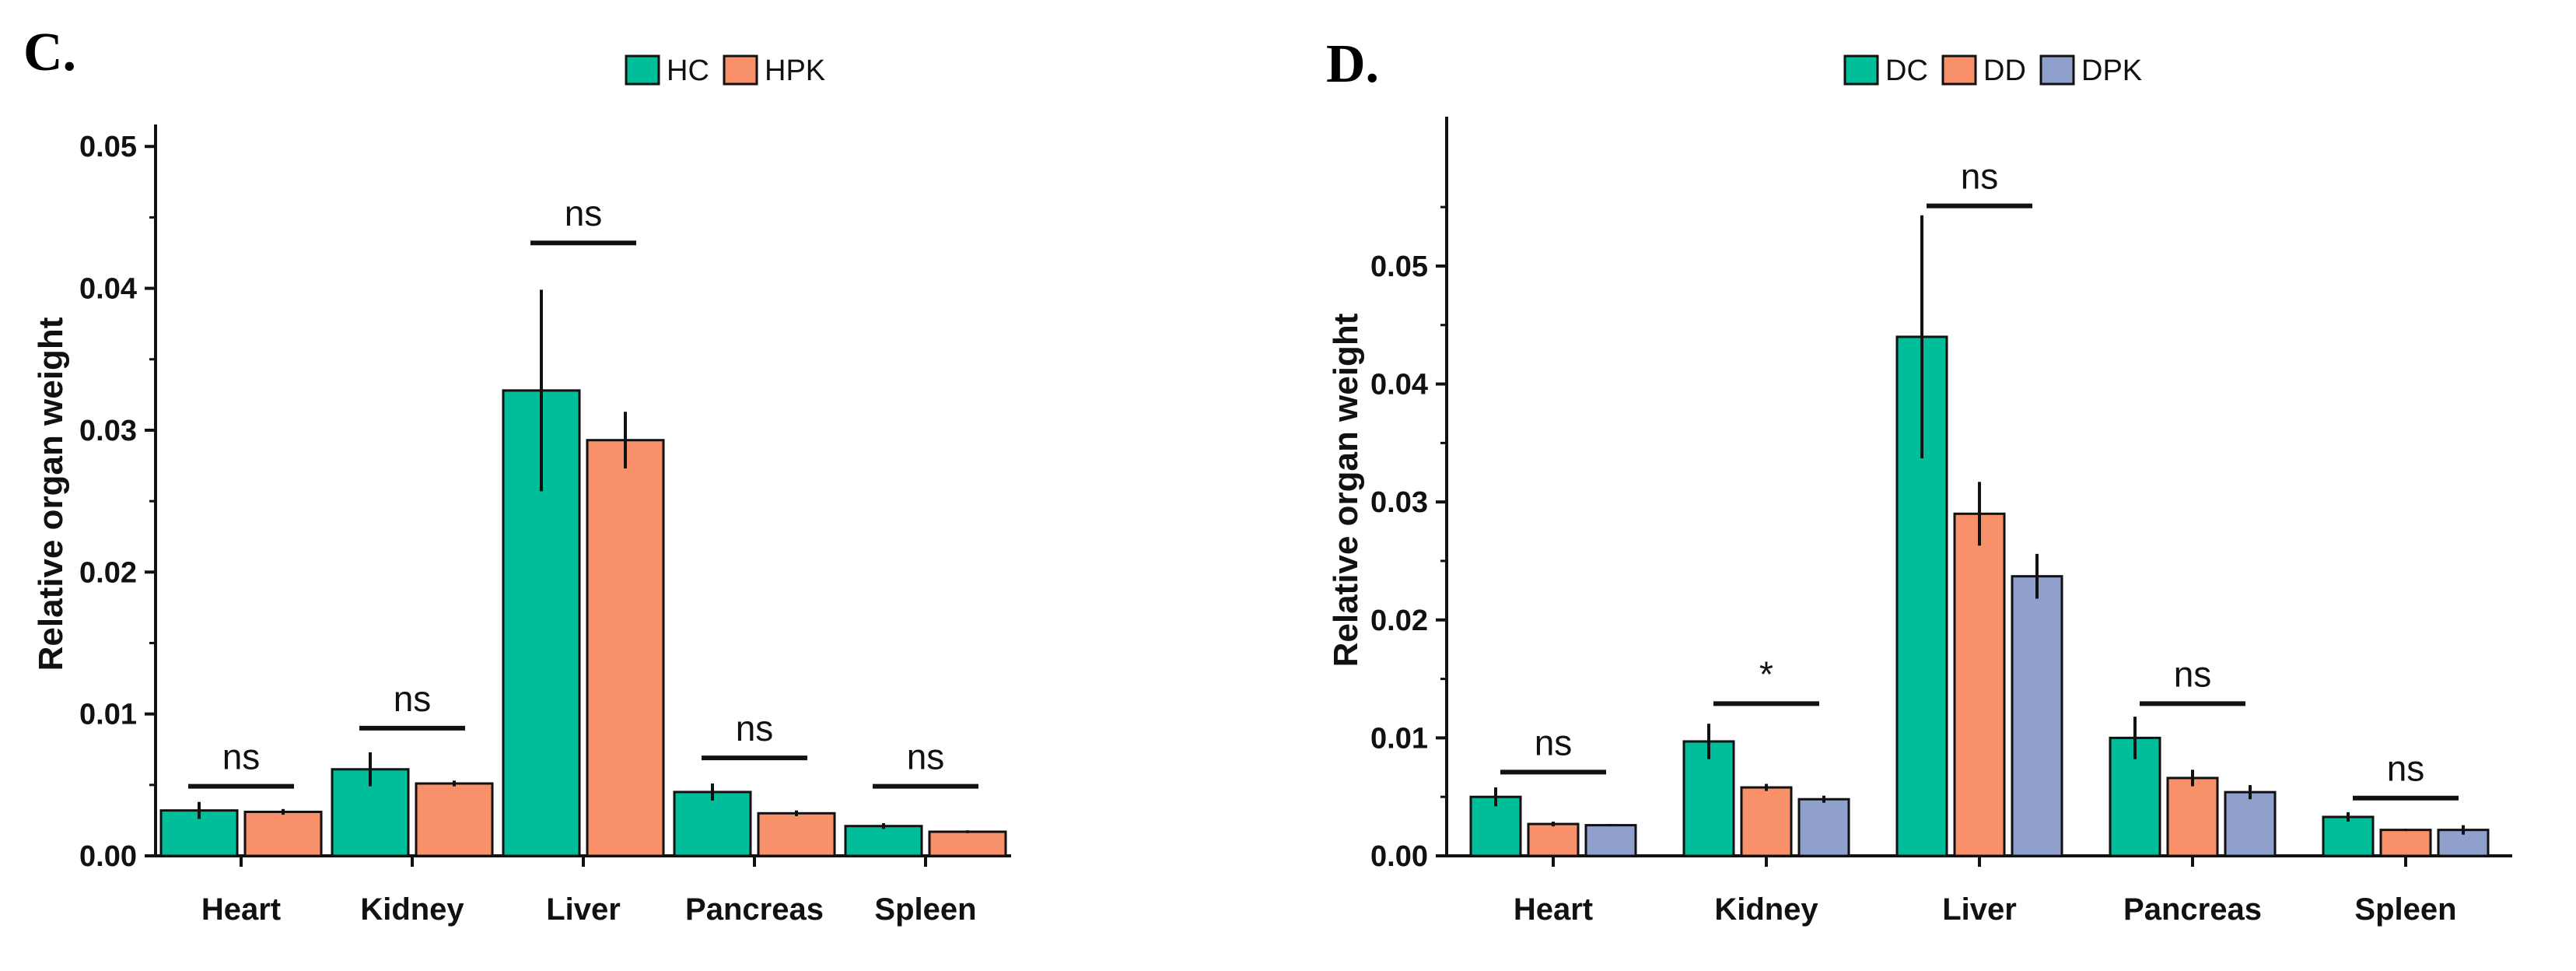 This screenshot has height=971, width=2576. What do you see at coordinates (1766, 821) in the screenshot?
I see `bar-dd-kidney` at bounding box center [1766, 821].